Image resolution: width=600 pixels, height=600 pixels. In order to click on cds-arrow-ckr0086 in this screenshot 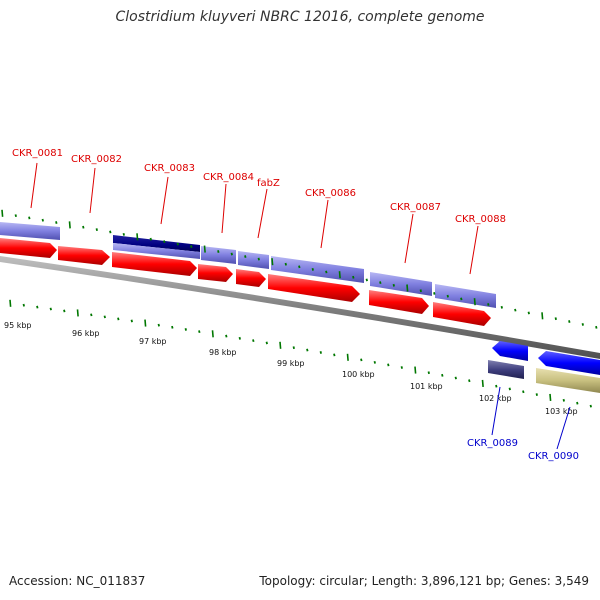, I will do `click(314, 288)`.